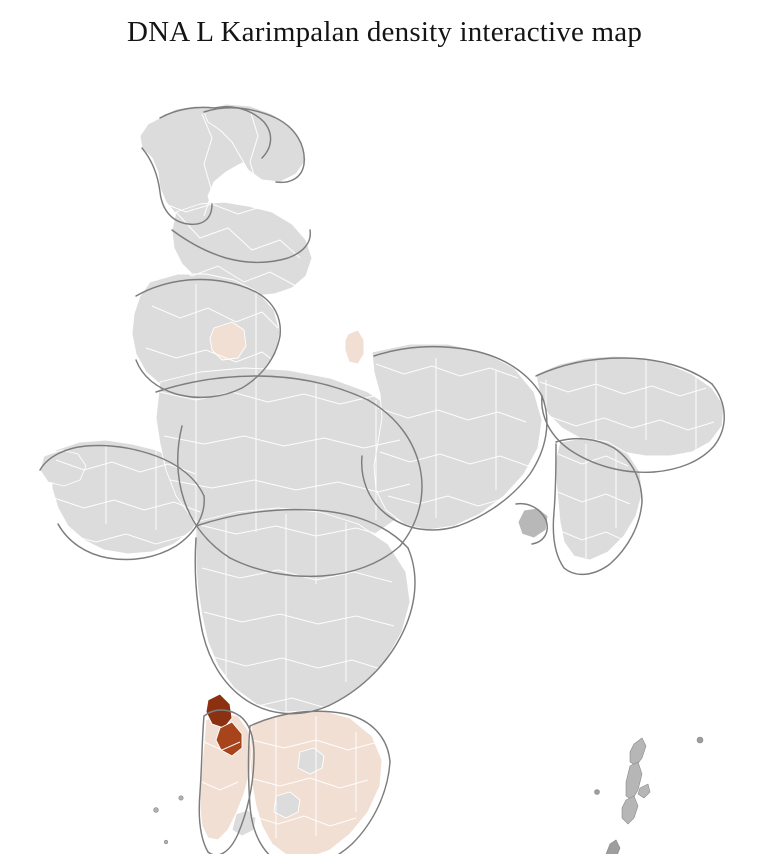 The height and width of the screenshot is (854, 769). I want to click on page-title: DNA L Karimpalan density interactive map, so click(384, 32).